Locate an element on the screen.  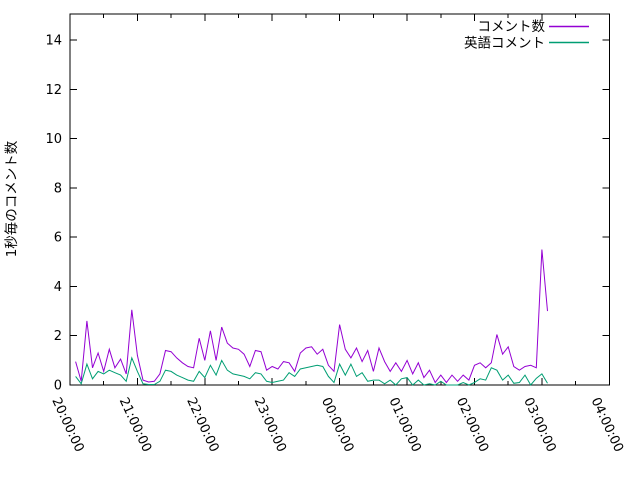
x-tick-label: 03:00:00 is located at coordinates (539, 424).